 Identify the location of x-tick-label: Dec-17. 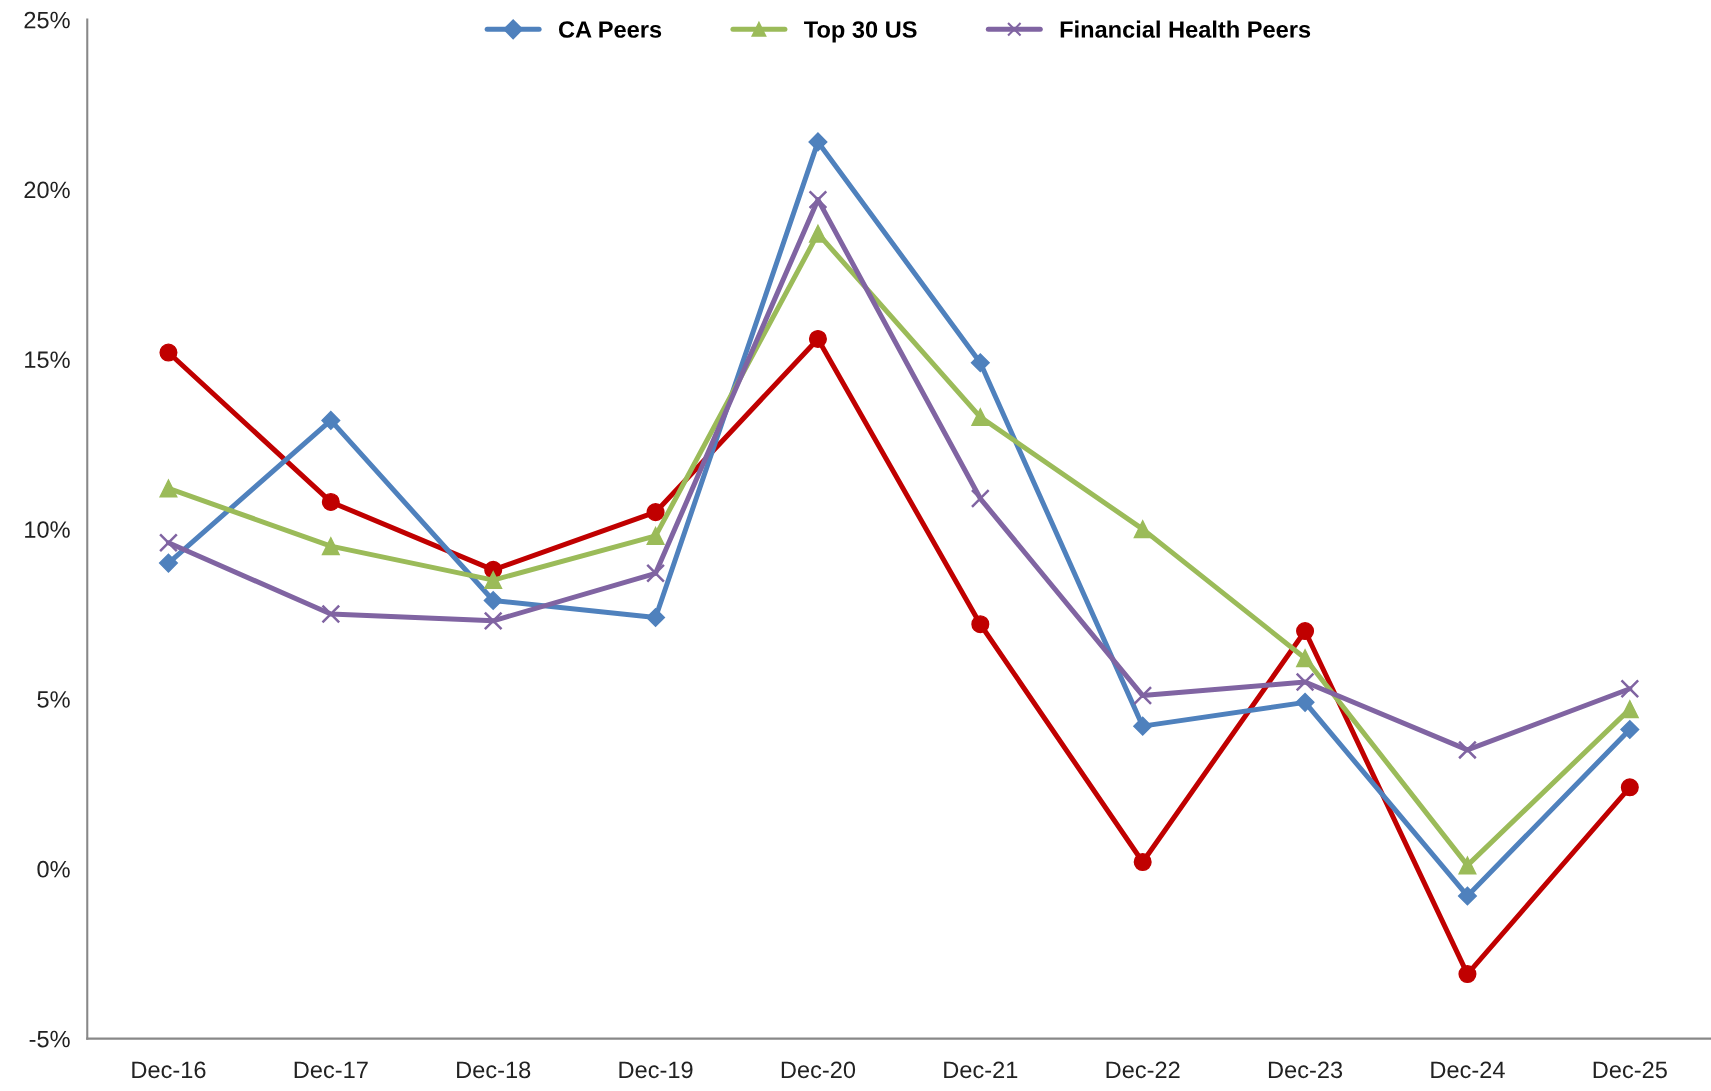
(331, 1070).